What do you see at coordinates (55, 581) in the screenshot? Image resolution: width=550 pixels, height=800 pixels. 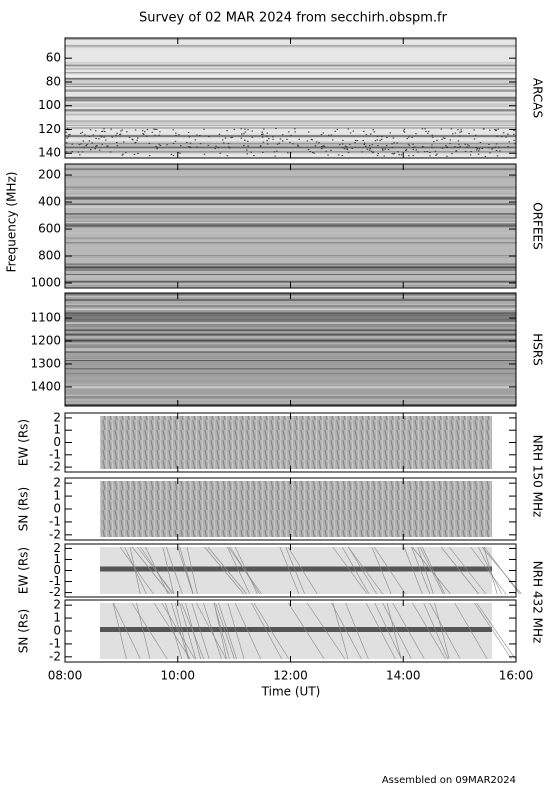 I see `y-tick-label: -1` at bounding box center [55, 581].